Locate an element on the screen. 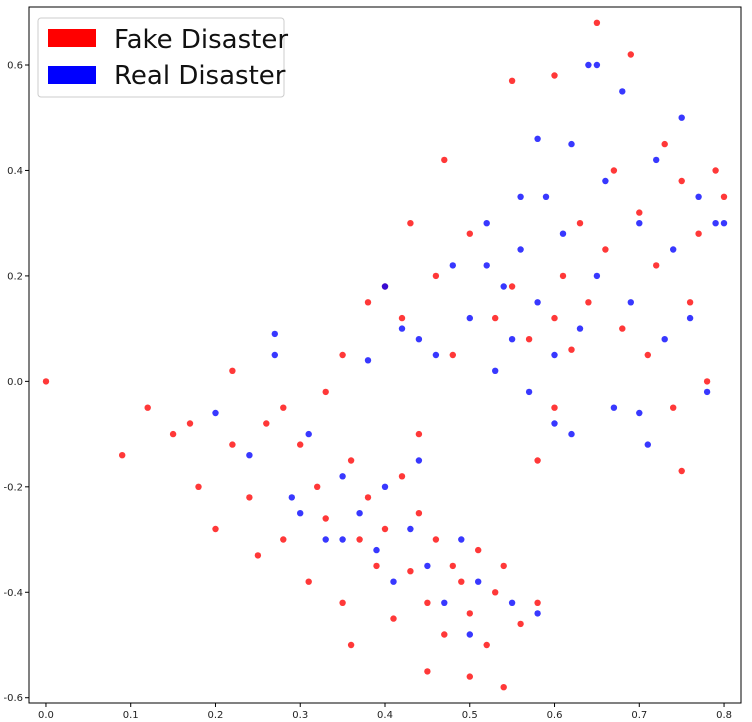 Image resolution: width=752 pixels, height=722 pixels. x-tick-label-0: 0.0 is located at coordinates (46, 715).